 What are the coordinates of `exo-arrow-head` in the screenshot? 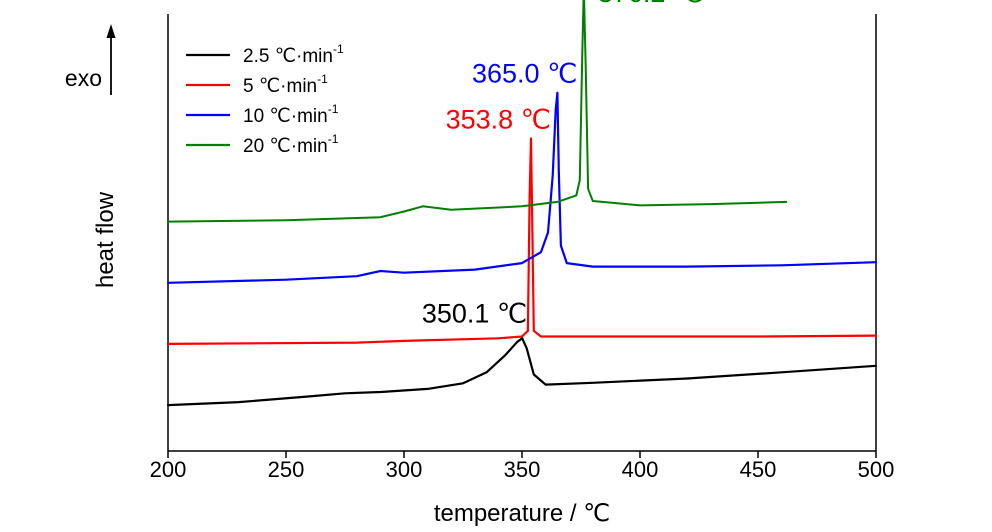 It's located at (111, 31).